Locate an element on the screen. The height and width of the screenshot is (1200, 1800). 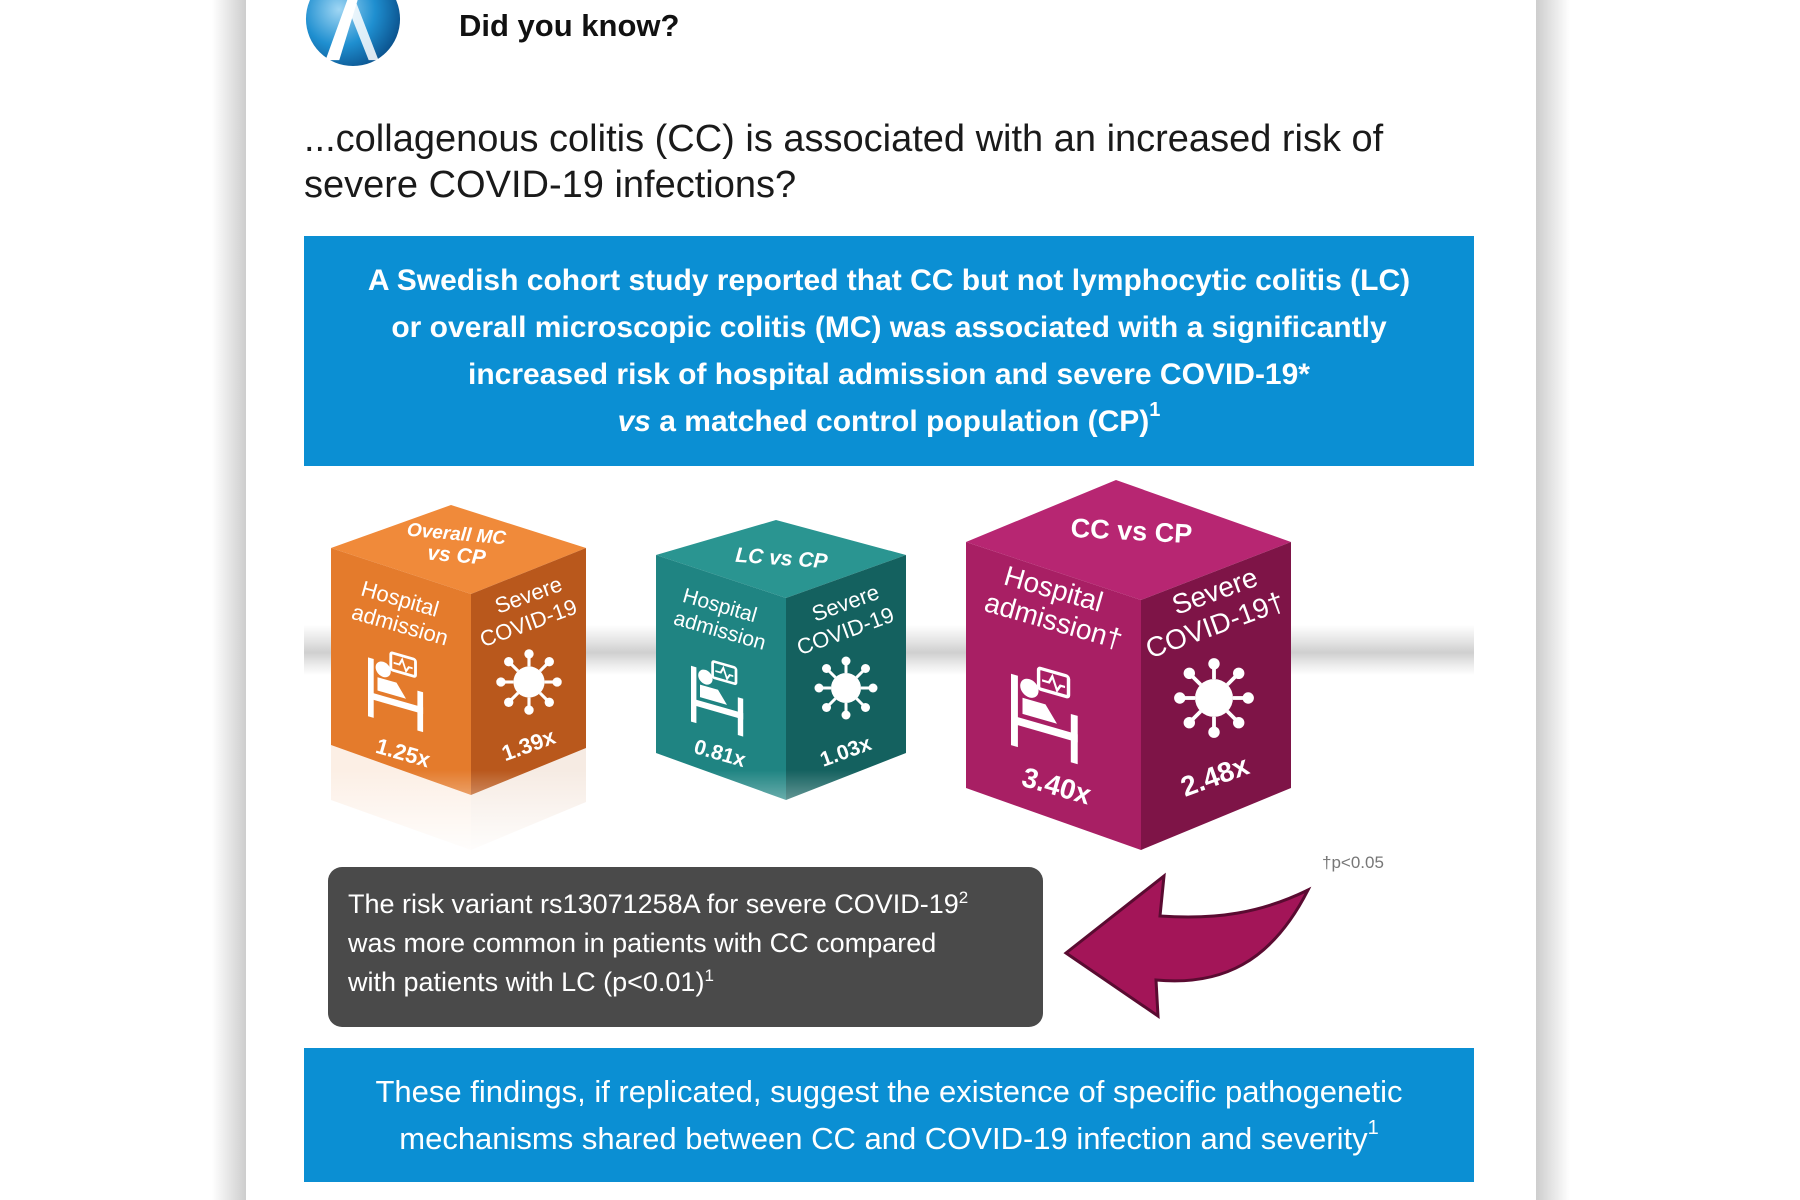
summary-line-4-text: a matched control population (CP) is located at coordinates (900, 421).